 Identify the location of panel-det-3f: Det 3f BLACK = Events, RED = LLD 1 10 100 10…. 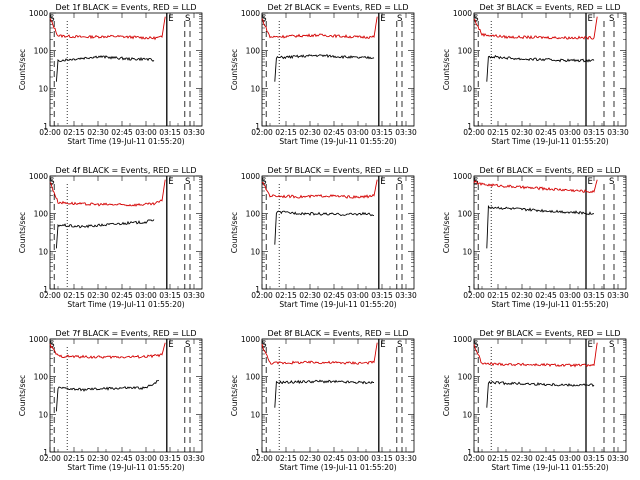
(535, 74).